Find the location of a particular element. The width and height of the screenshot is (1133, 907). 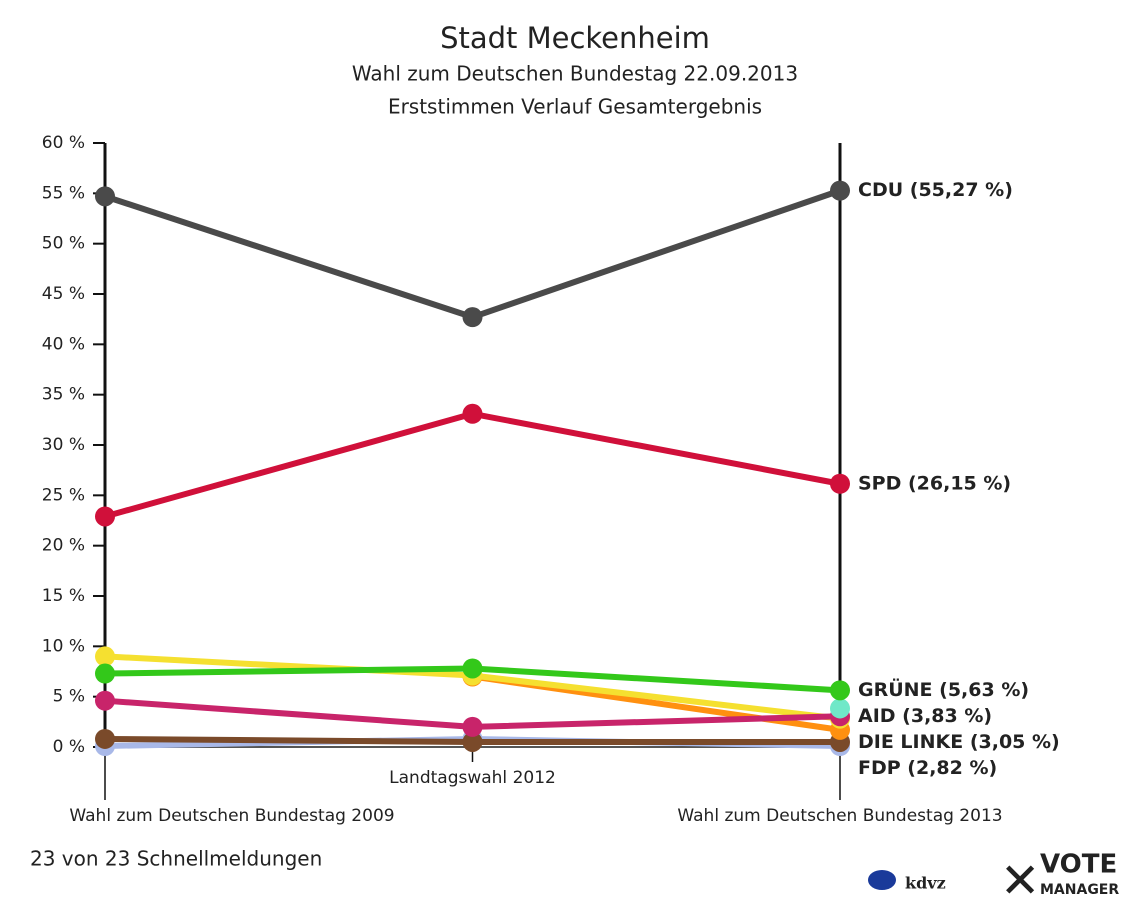

y-tick-label: 60 % is located at coordinates (63, 143).